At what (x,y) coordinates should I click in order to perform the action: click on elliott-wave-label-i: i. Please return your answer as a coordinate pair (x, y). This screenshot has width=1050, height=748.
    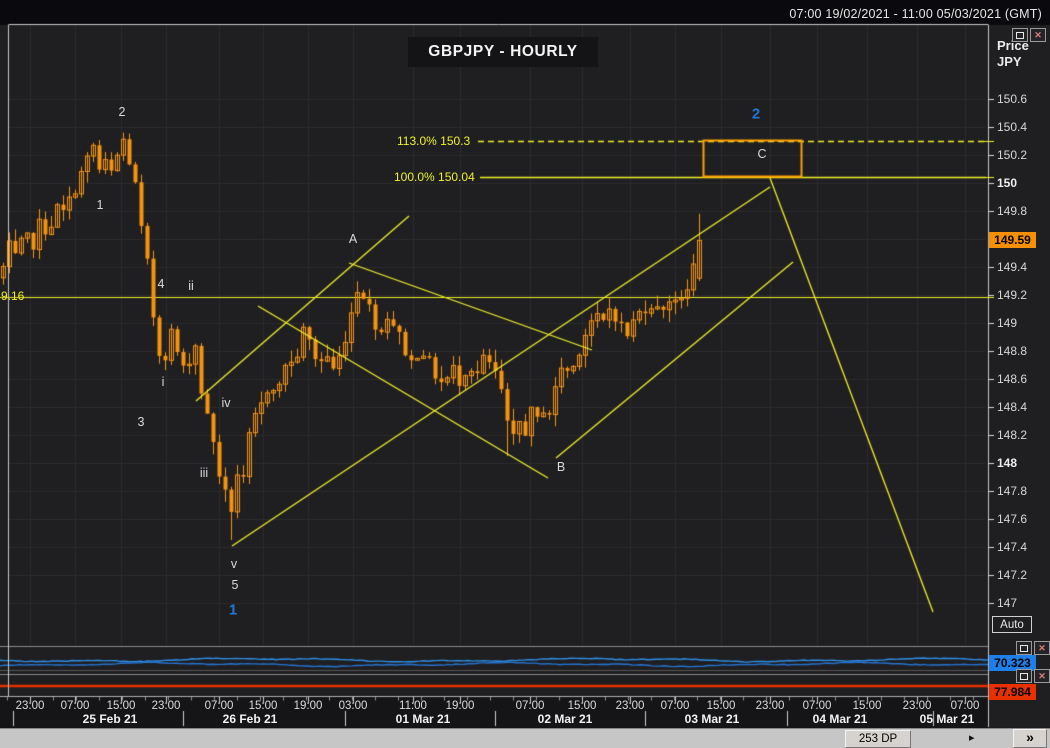
    Looking at the image, I should click on (163, 382).